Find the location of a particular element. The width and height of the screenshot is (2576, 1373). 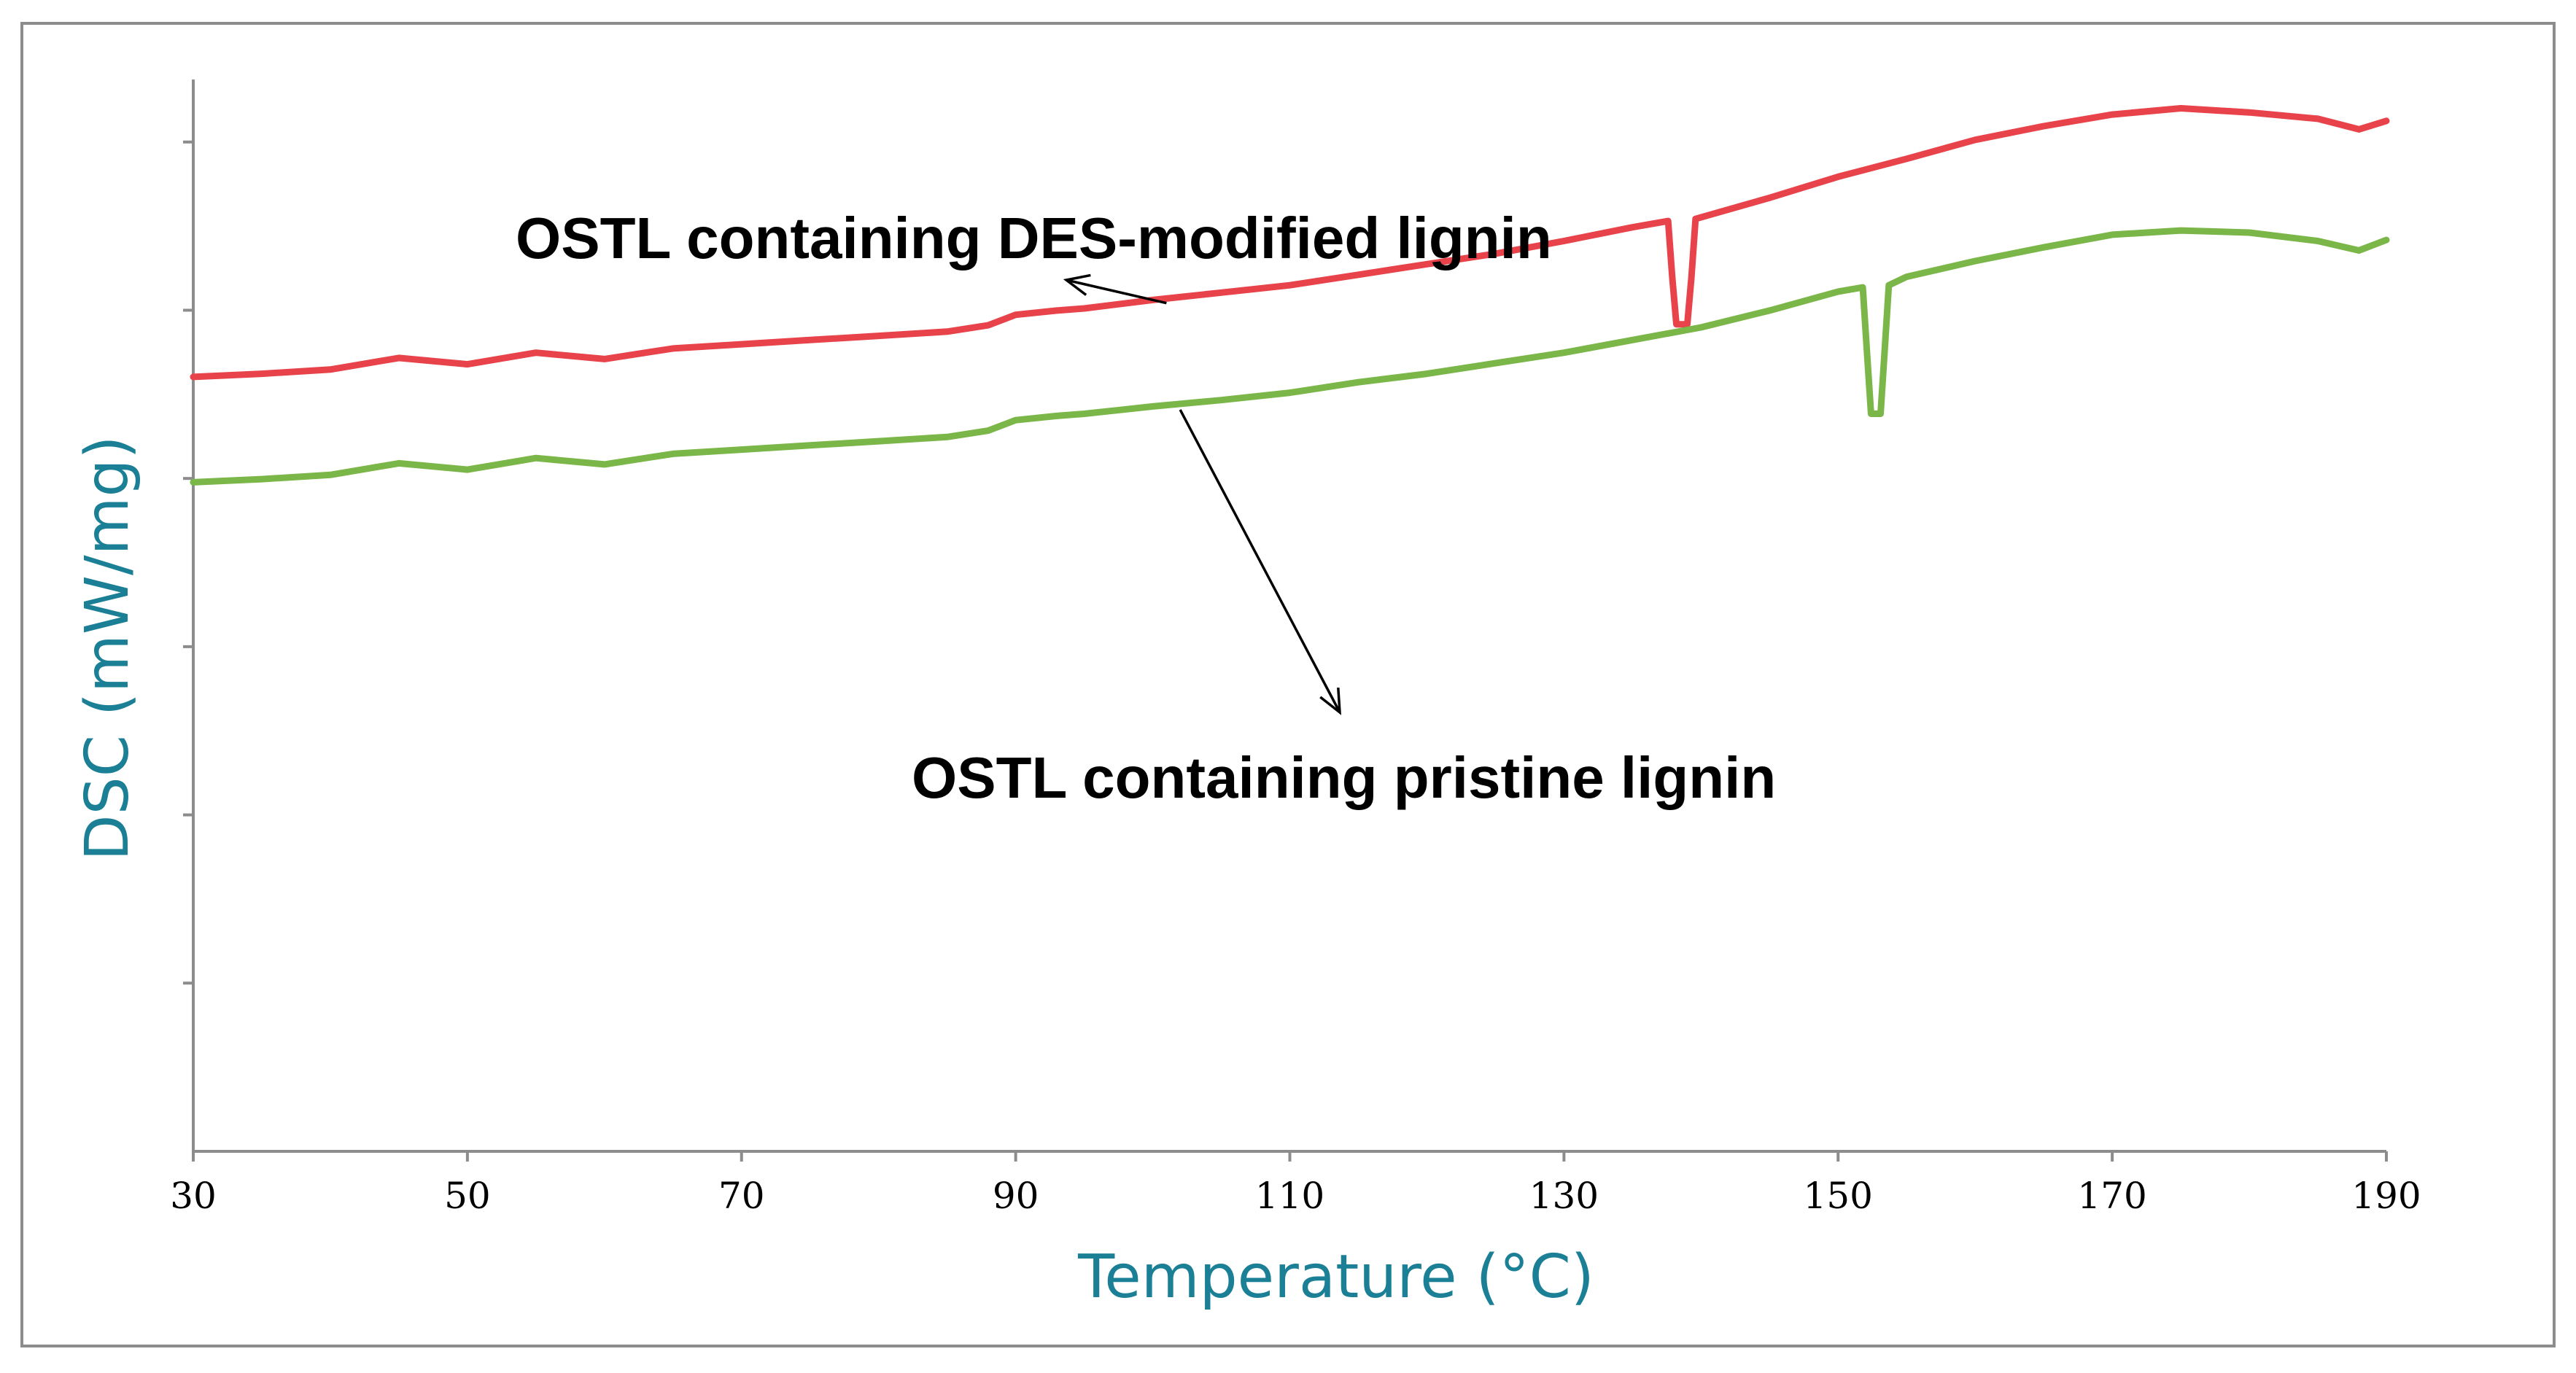

x-tick-label: 90 is located at coordinates (1016, 1196).